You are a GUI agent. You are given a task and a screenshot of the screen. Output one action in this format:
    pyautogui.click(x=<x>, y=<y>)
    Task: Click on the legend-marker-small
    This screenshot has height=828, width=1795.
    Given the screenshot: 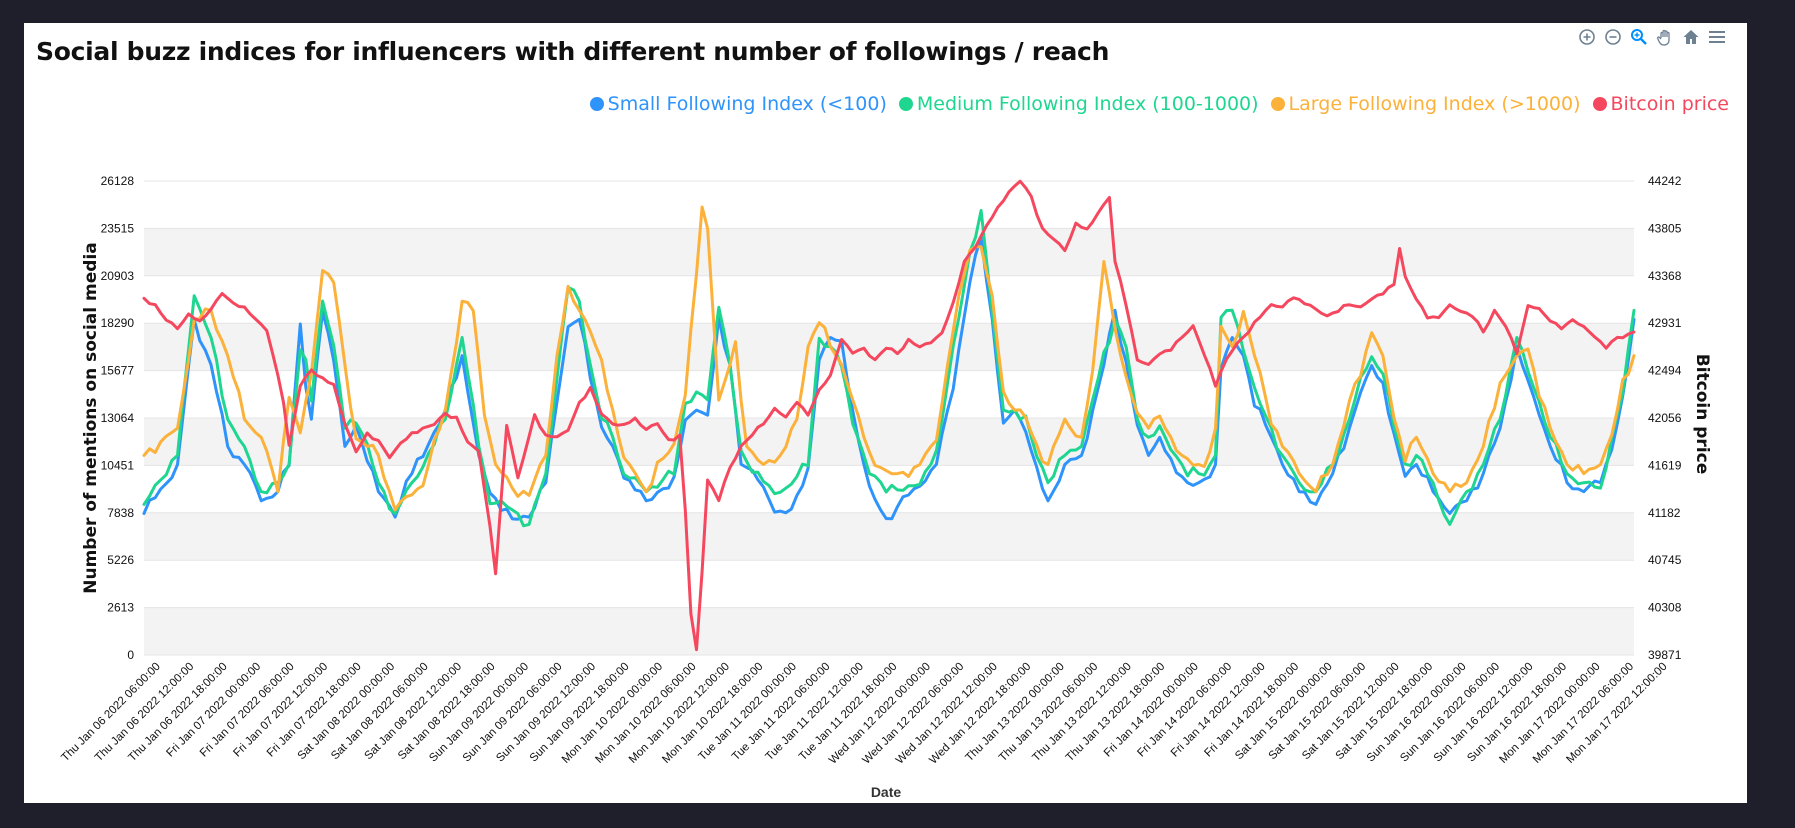 What is the action you would take?
    pyautogui.click(x=596, y=104)
    